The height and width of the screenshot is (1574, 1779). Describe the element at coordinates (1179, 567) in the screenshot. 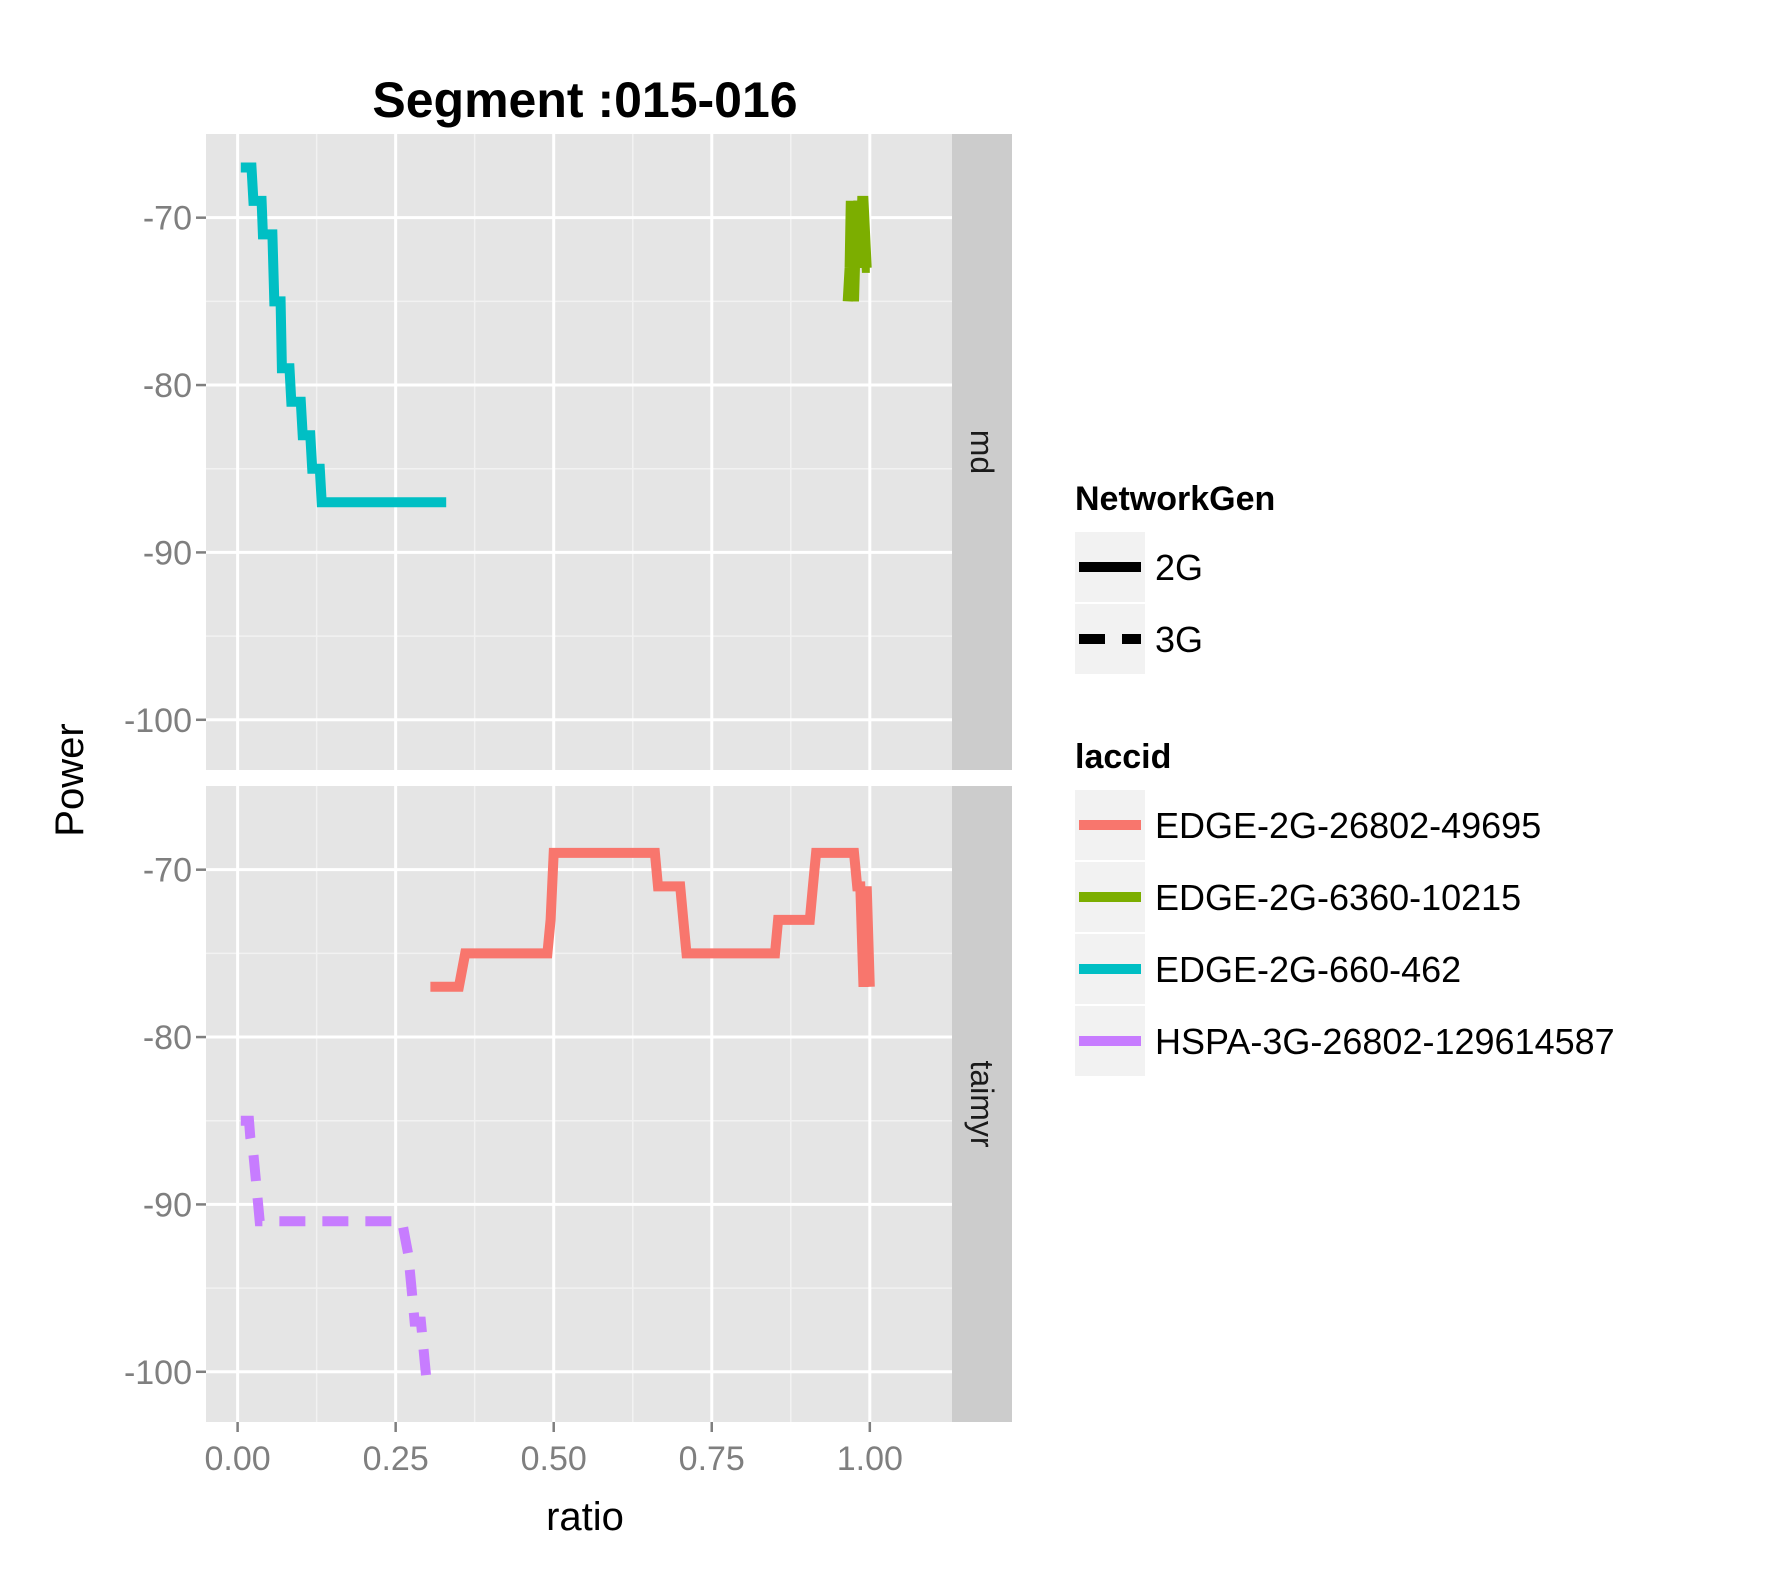

I see `legend-label-2g: 2G` at that location.